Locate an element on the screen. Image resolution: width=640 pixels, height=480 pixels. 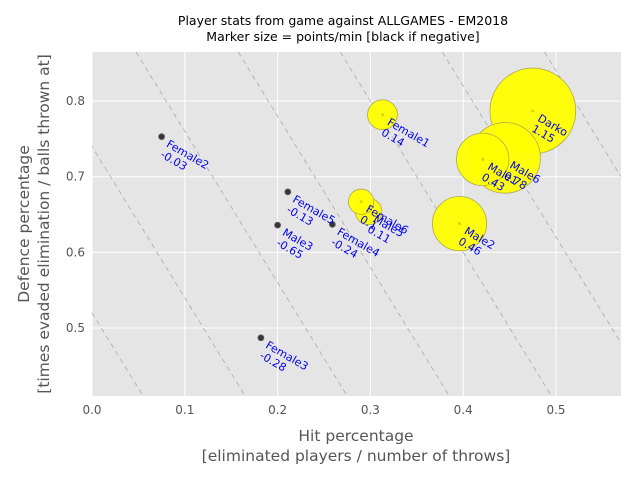
marker-center-male2 is located at coordinates (460, 224).